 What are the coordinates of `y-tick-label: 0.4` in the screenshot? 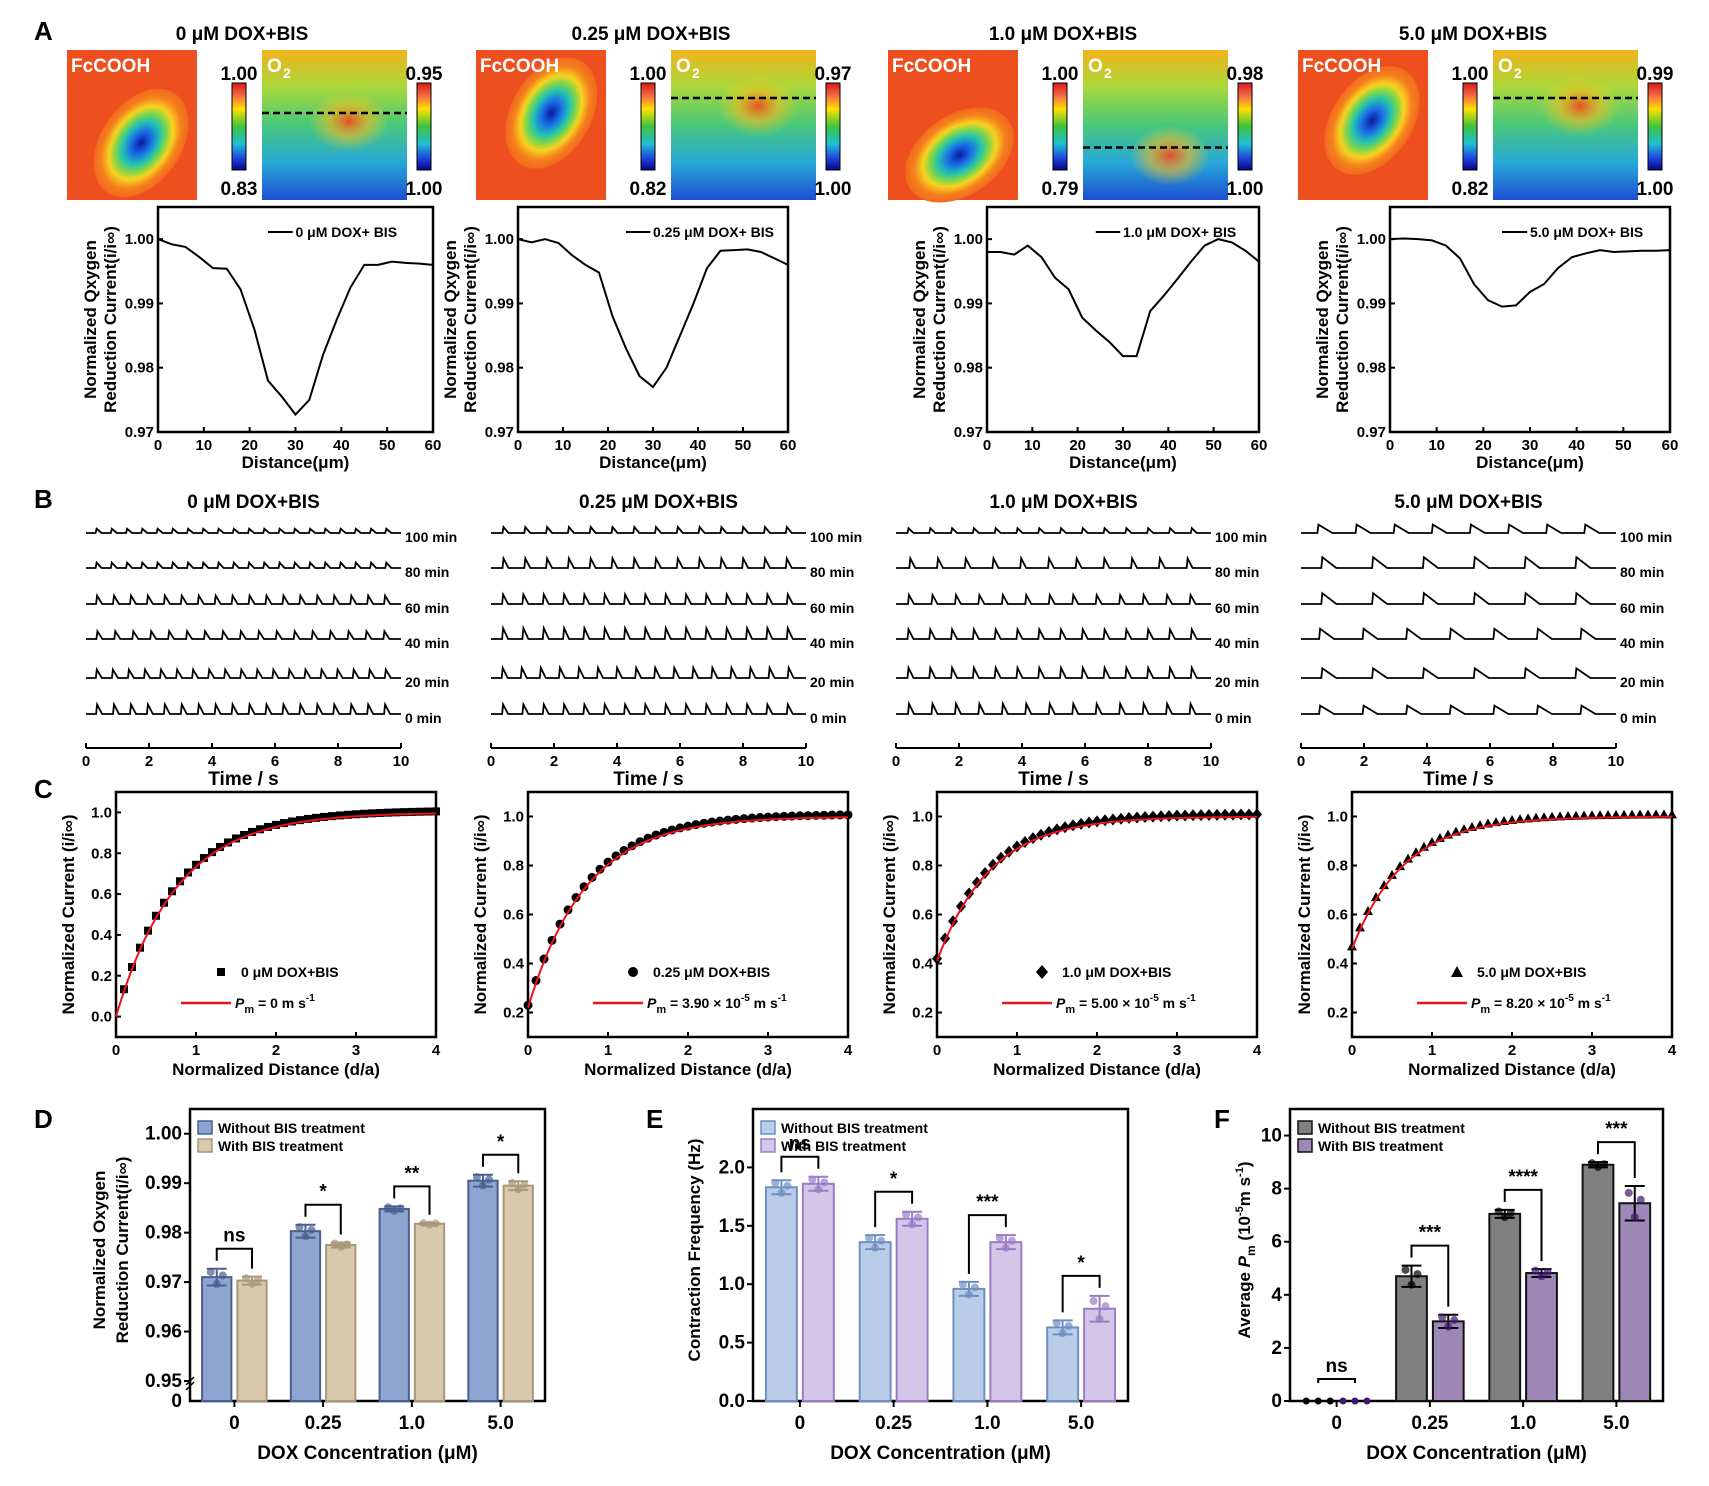 It's located at (1338, 964).